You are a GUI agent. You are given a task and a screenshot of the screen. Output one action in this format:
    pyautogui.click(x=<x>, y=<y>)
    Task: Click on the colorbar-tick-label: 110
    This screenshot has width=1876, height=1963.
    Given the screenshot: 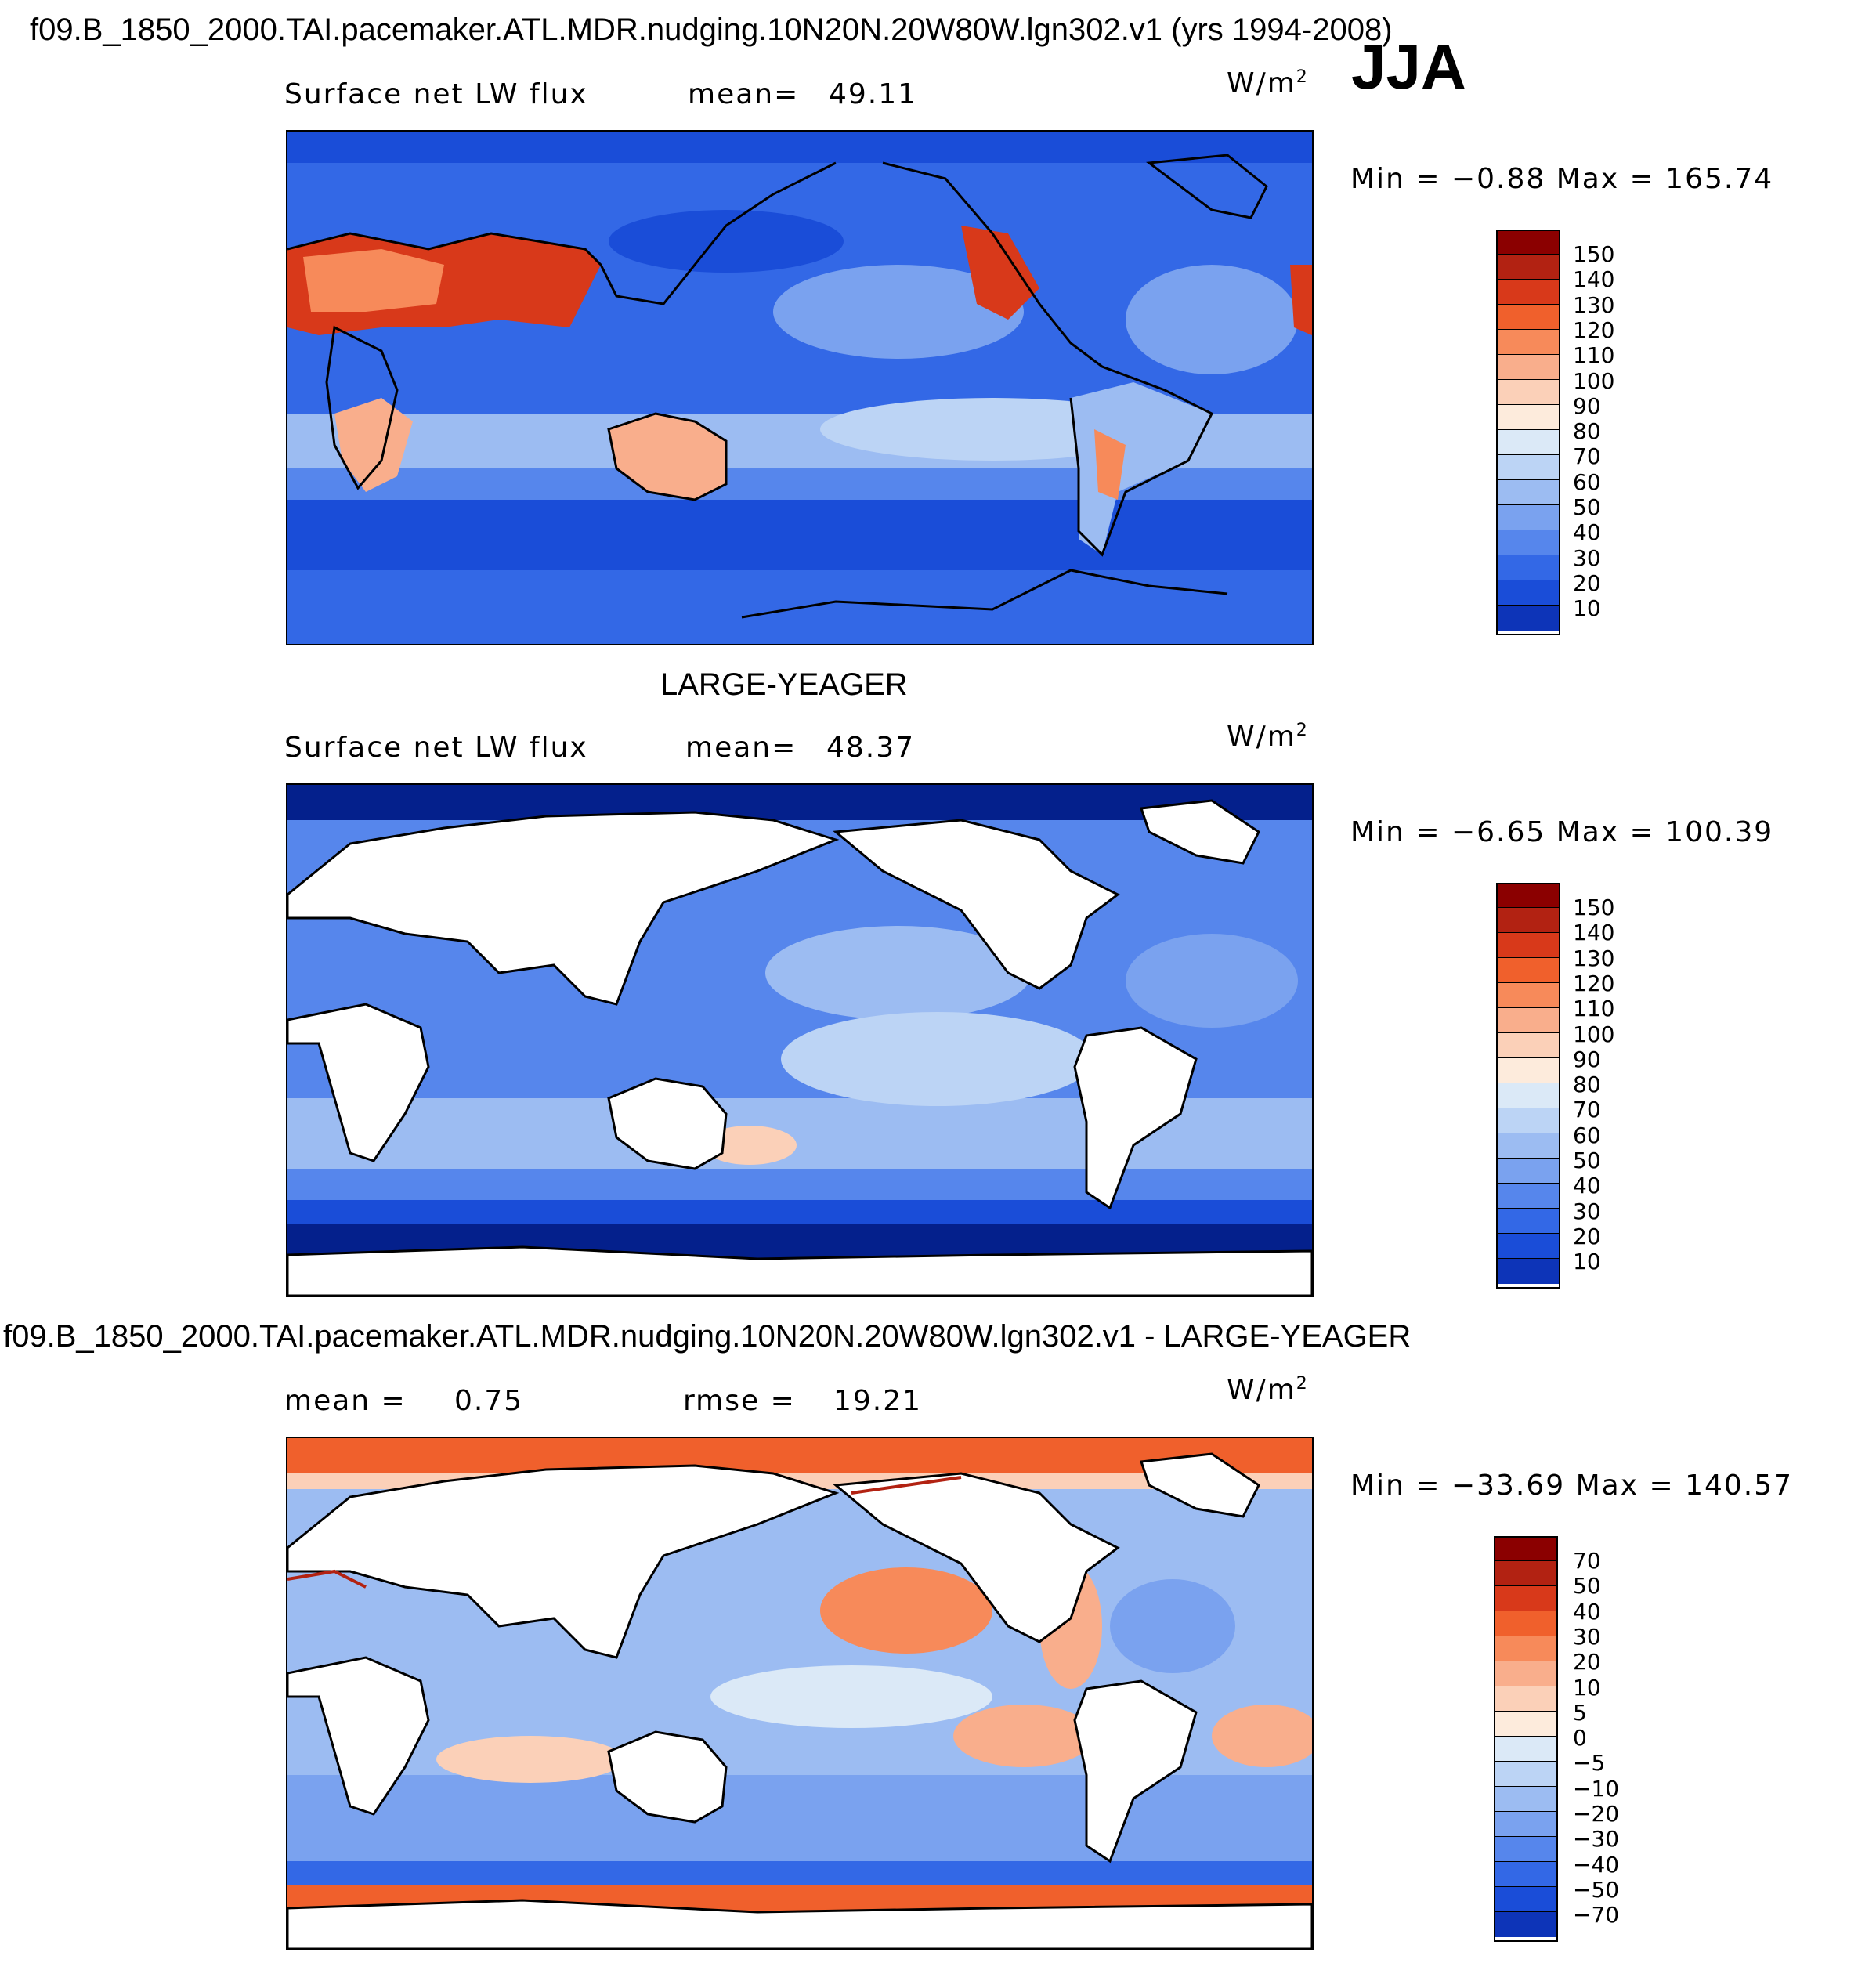 What is the action you would take?
    pyautogui.click(x=1594, y=355)
    